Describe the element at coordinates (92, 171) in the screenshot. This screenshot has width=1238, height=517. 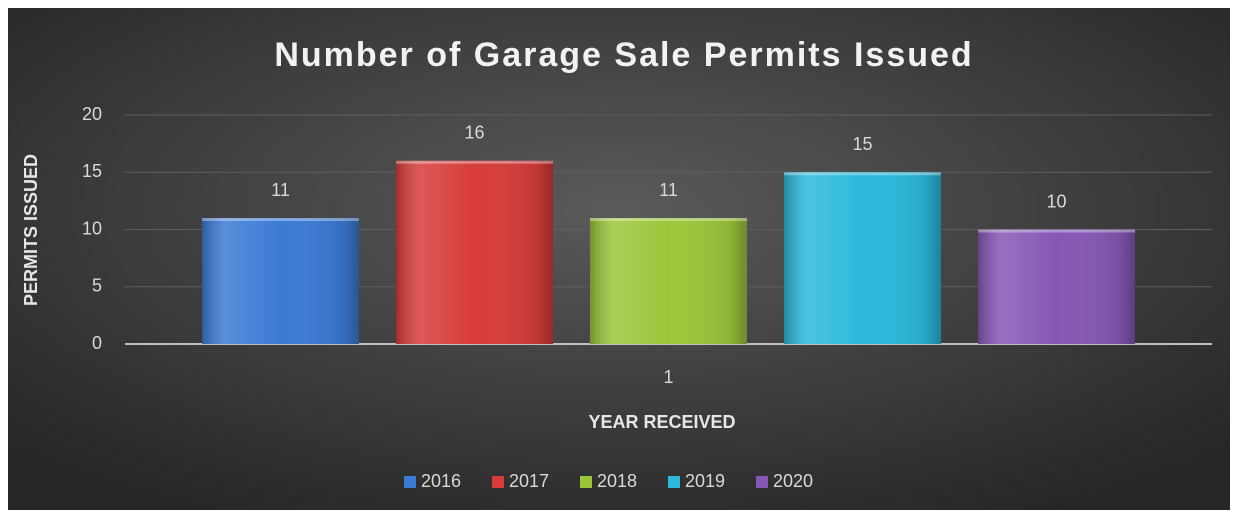
I see `y-tick-label: 15` at that location.